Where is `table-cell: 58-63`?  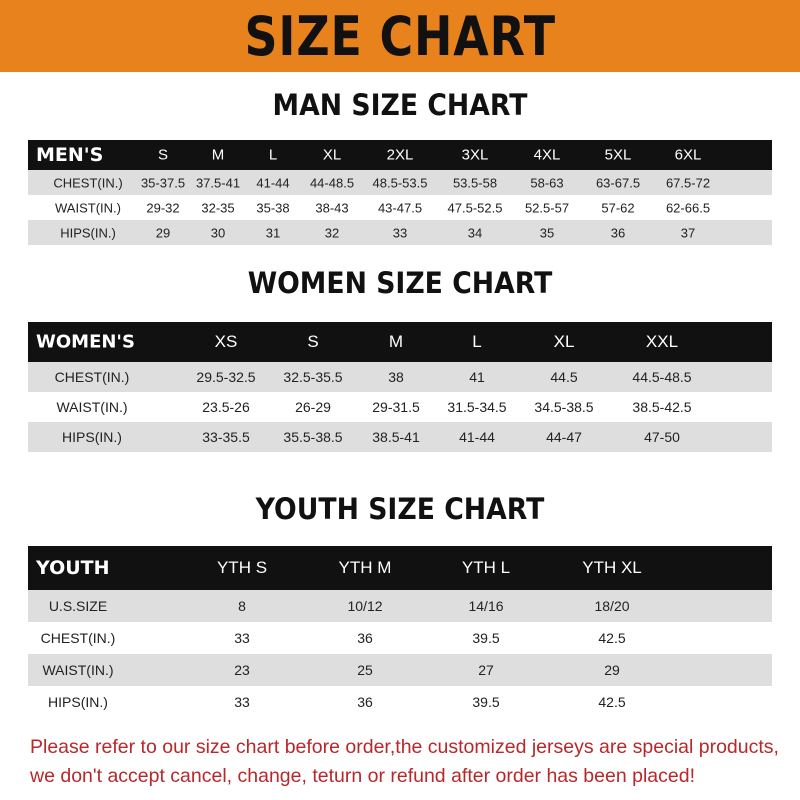 table-cell: 58-63 is located at coordinates (547, 182).